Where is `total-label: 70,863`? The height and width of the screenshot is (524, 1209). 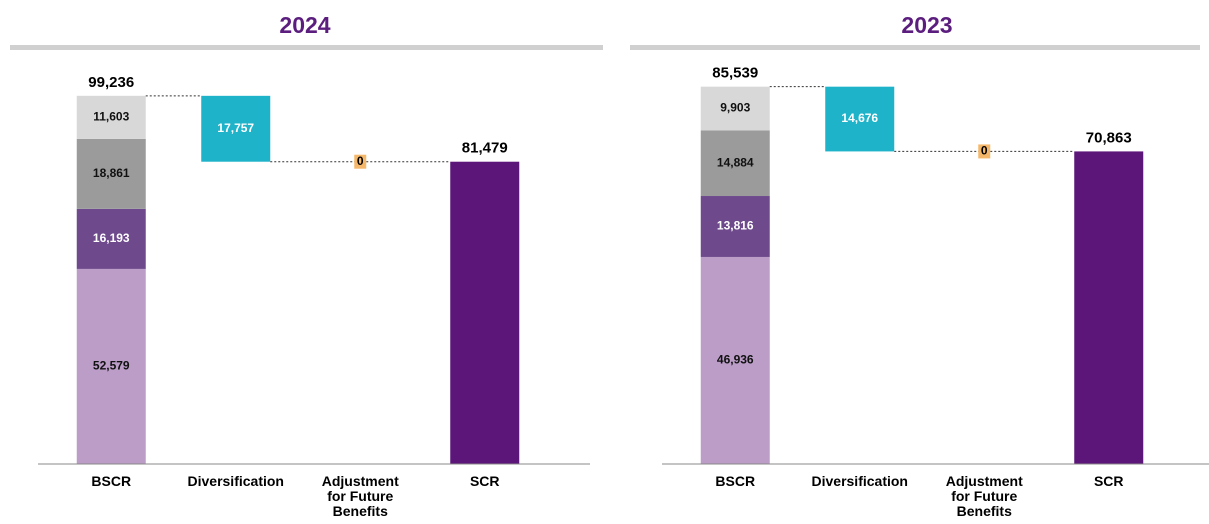 total-label: 70,863 is located at coordinates (1109, 137).